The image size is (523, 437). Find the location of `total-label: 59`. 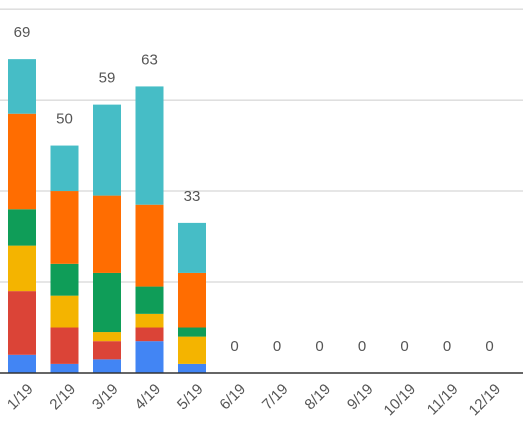

total-label: 59 is located at coordinates (107, 78).